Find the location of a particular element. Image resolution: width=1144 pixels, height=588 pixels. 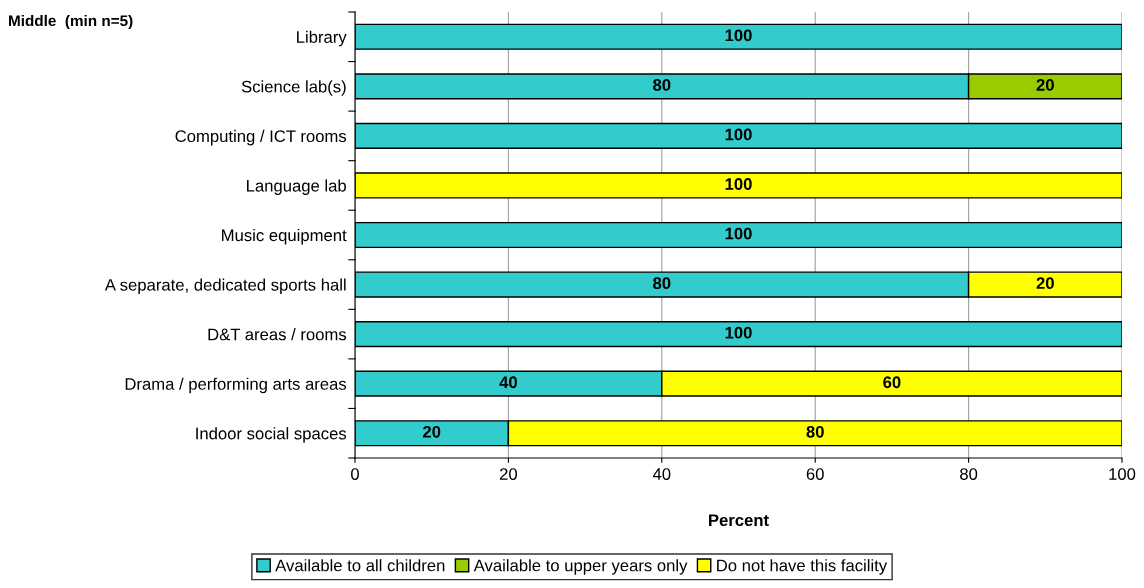

data-label: 60 is located at coordinates (892, 382).